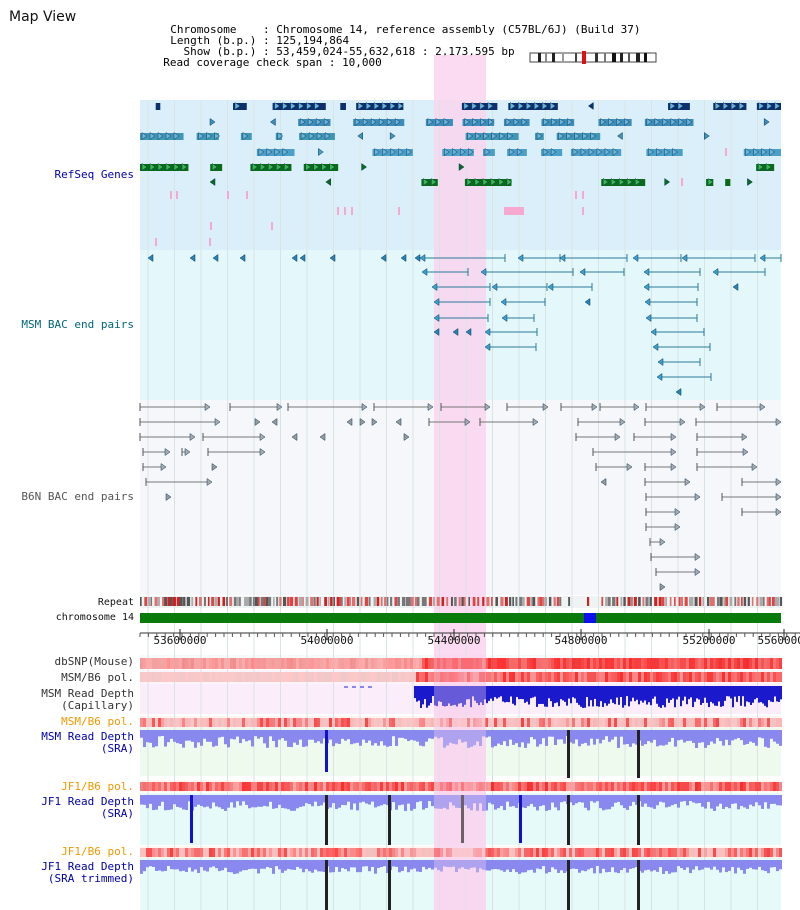 Image resolution: width=800 pixels, height=910 pixels. I want to click on coverage-value: 10,000, so click(362, 62).